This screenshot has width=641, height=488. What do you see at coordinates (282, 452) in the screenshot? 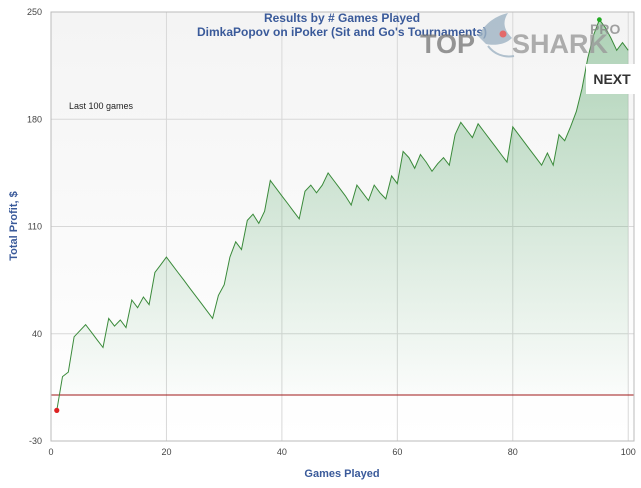
I see `x-tick-label: 40` at bounding box center [282, 452].